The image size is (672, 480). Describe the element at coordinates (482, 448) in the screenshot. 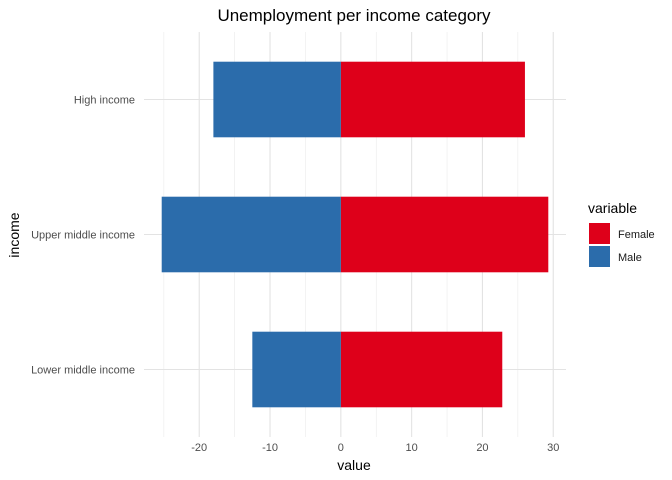

I see `x-tick-label: 20` at that location.